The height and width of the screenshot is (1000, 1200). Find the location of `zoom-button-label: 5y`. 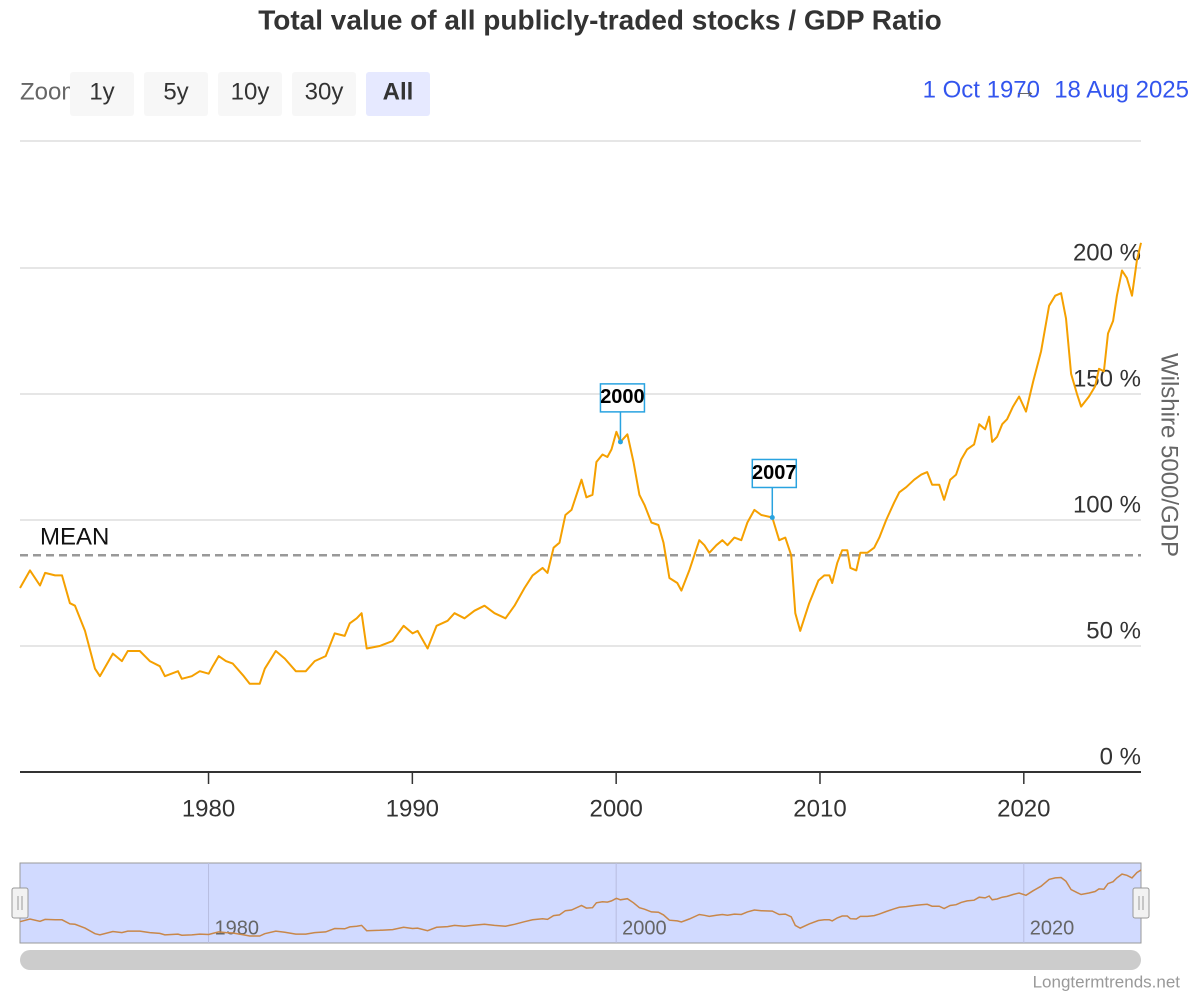

zoom-button-label: 5y is located at coordinates (175, 91).